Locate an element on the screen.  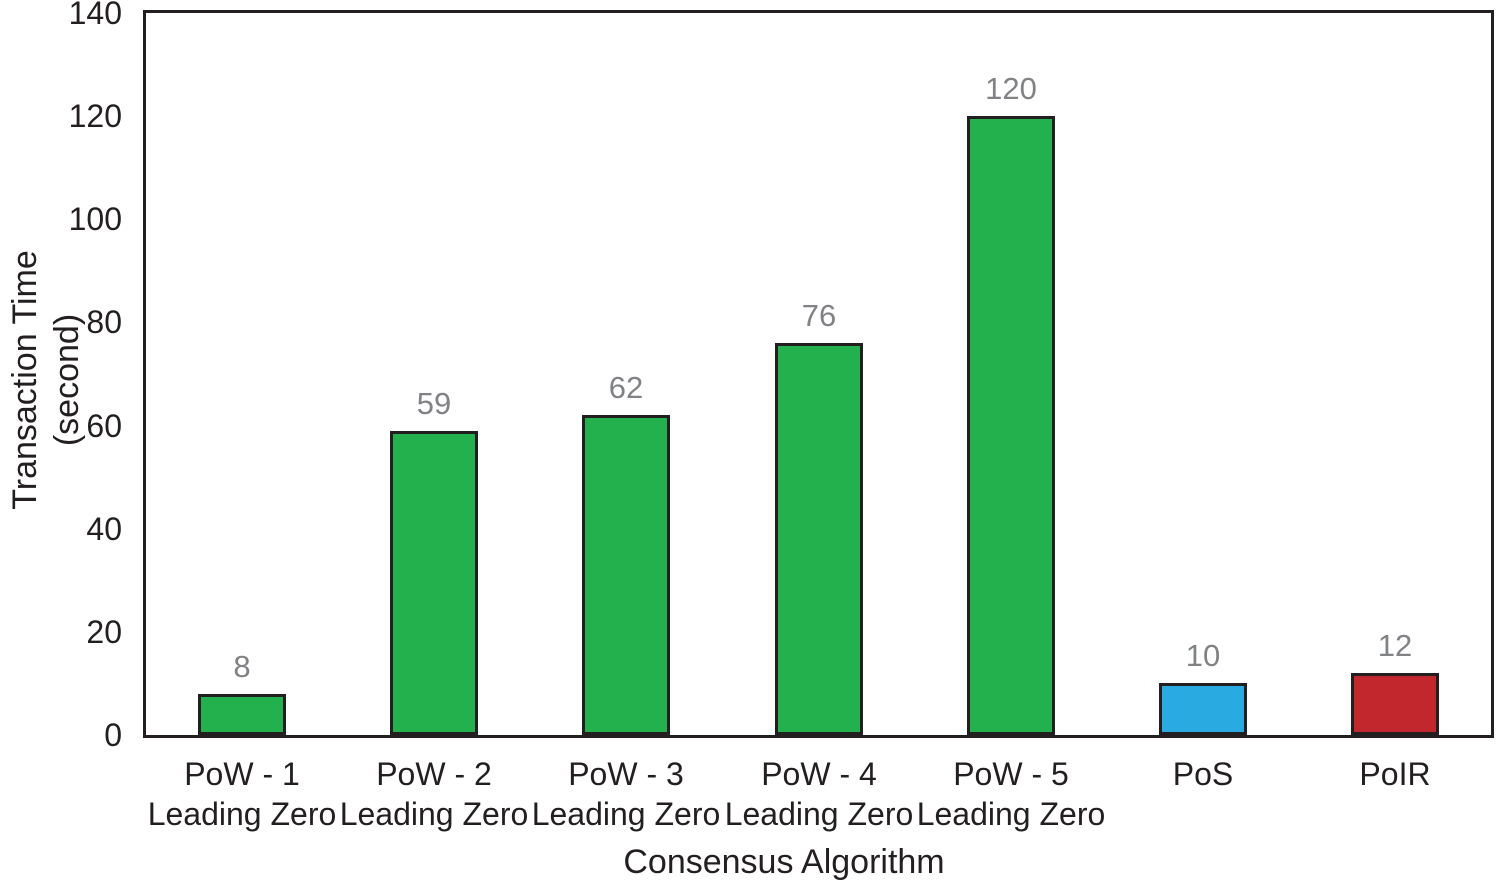
y-tick-label-100: 100 is located at coordinates (95, 219).